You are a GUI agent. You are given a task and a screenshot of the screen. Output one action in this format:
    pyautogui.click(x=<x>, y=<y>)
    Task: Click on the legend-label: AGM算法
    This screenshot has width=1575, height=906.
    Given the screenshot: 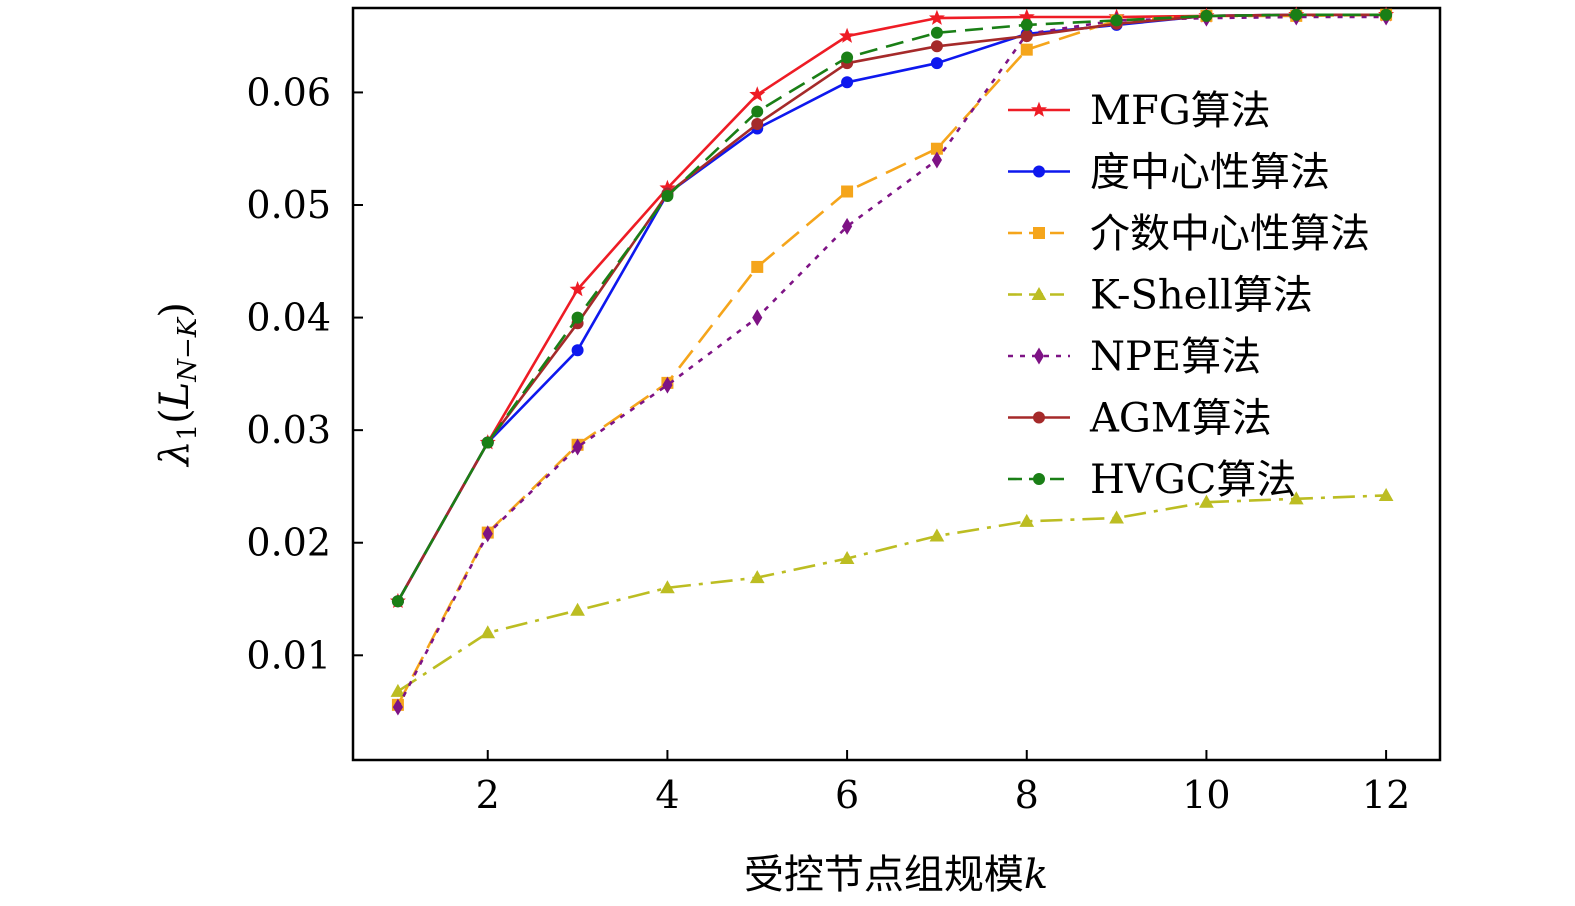 What is the action you would take?
    pyautogui.click(x=1180, y=419)
    